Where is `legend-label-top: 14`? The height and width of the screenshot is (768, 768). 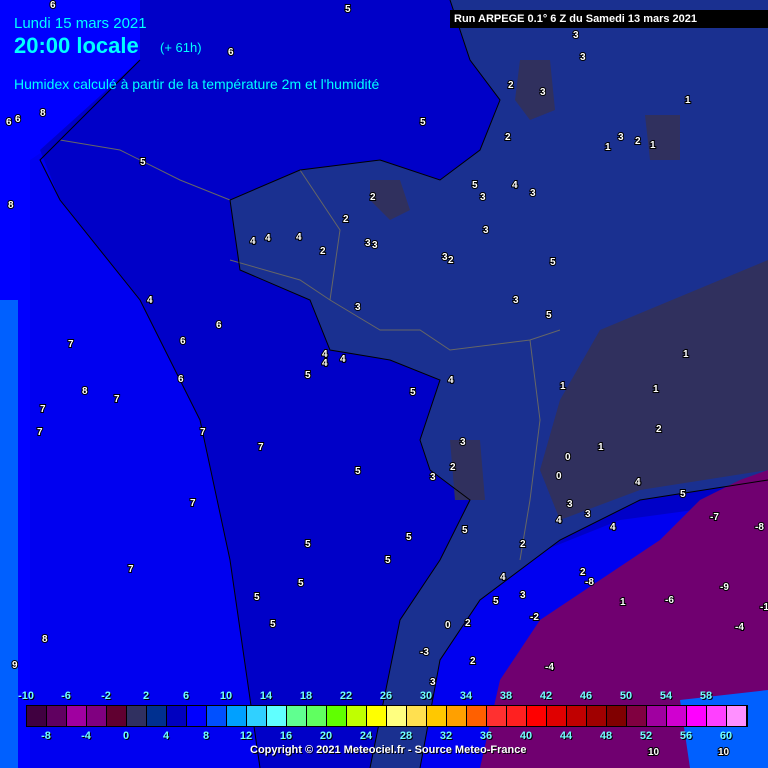 legend-label-top: 14 is located at coordinates (266, 696).